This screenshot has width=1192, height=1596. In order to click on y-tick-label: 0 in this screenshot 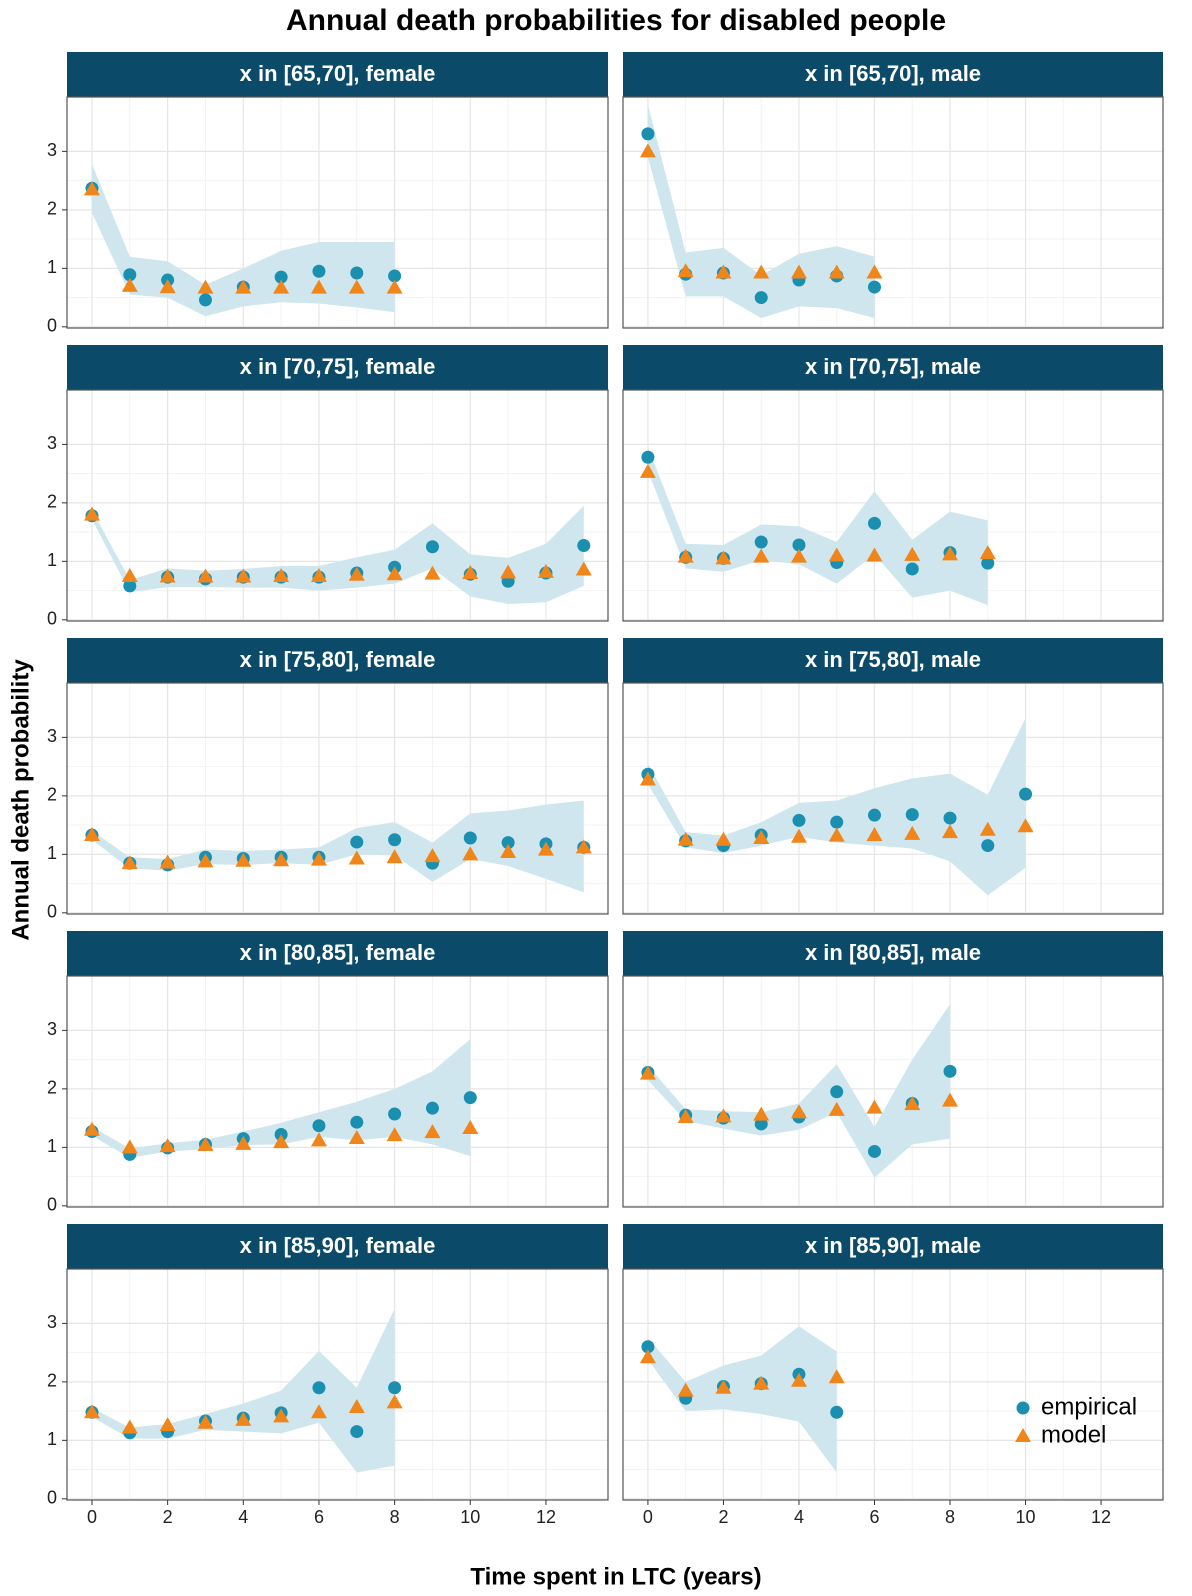, I will do `click(52, 912)`.